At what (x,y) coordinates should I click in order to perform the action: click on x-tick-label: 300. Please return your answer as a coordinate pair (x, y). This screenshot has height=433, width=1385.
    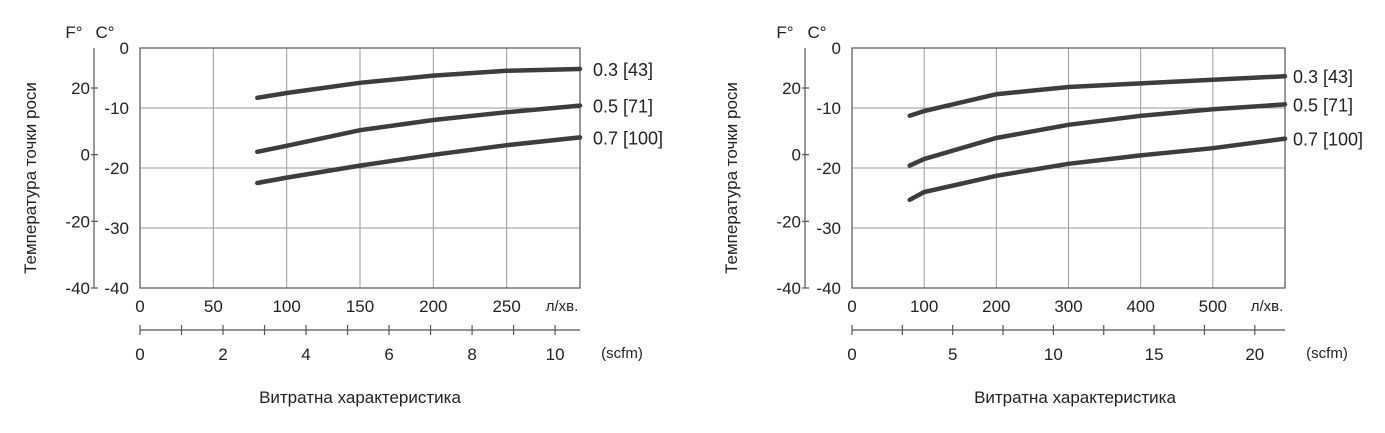
    Looking at the image, I should click on (1068, 306).